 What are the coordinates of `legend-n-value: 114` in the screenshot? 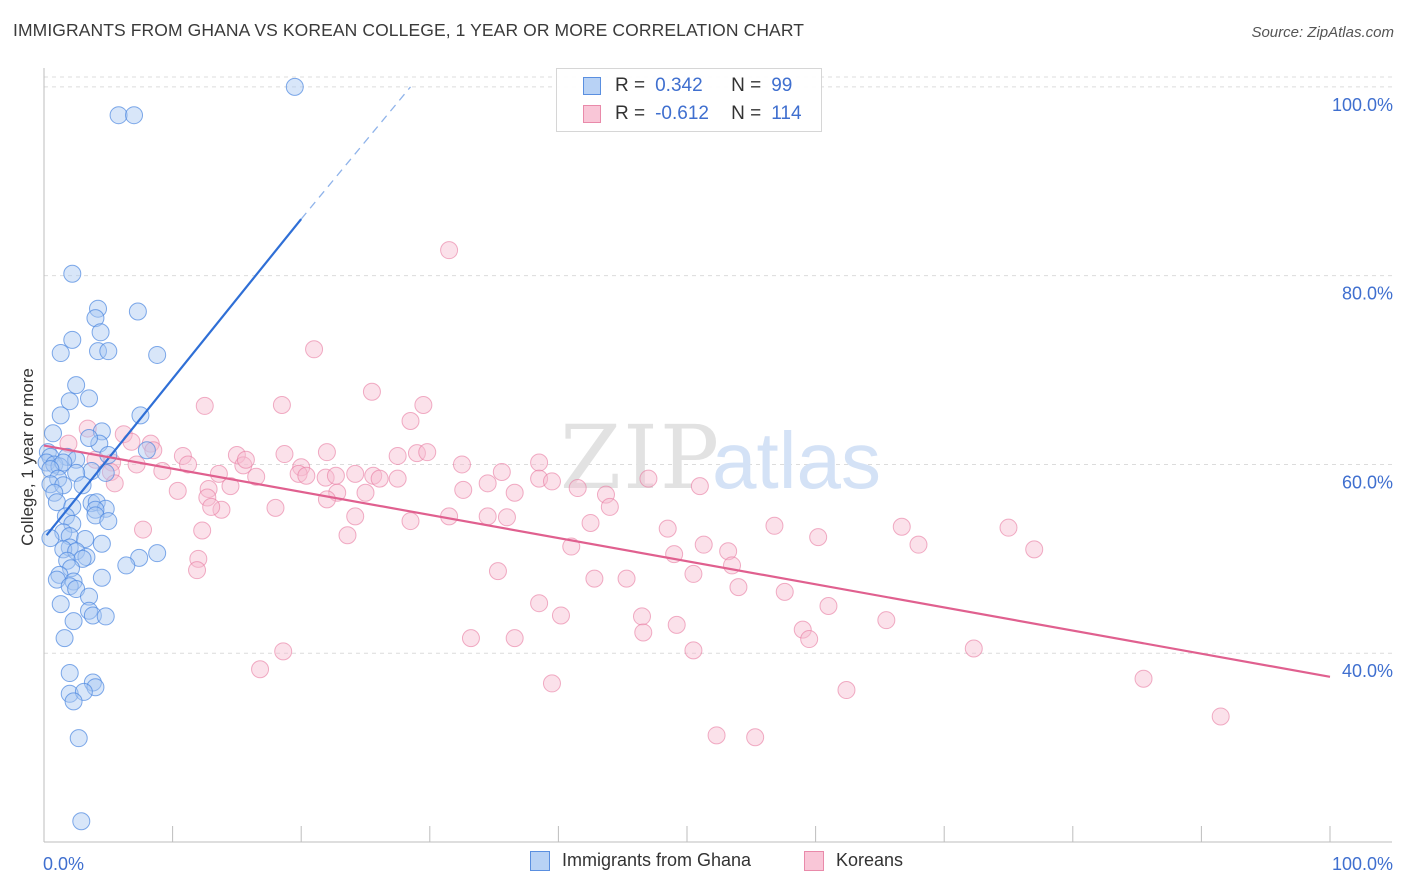 It's located at (786, 113).